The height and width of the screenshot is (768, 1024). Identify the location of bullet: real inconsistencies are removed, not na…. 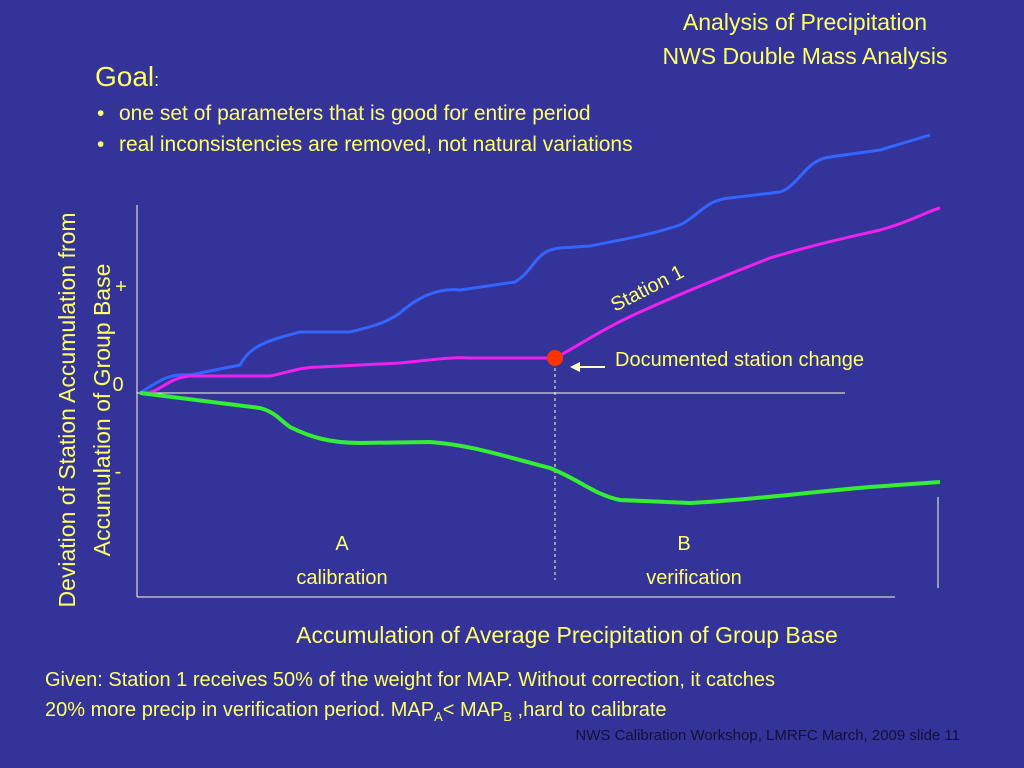
(376, 144).